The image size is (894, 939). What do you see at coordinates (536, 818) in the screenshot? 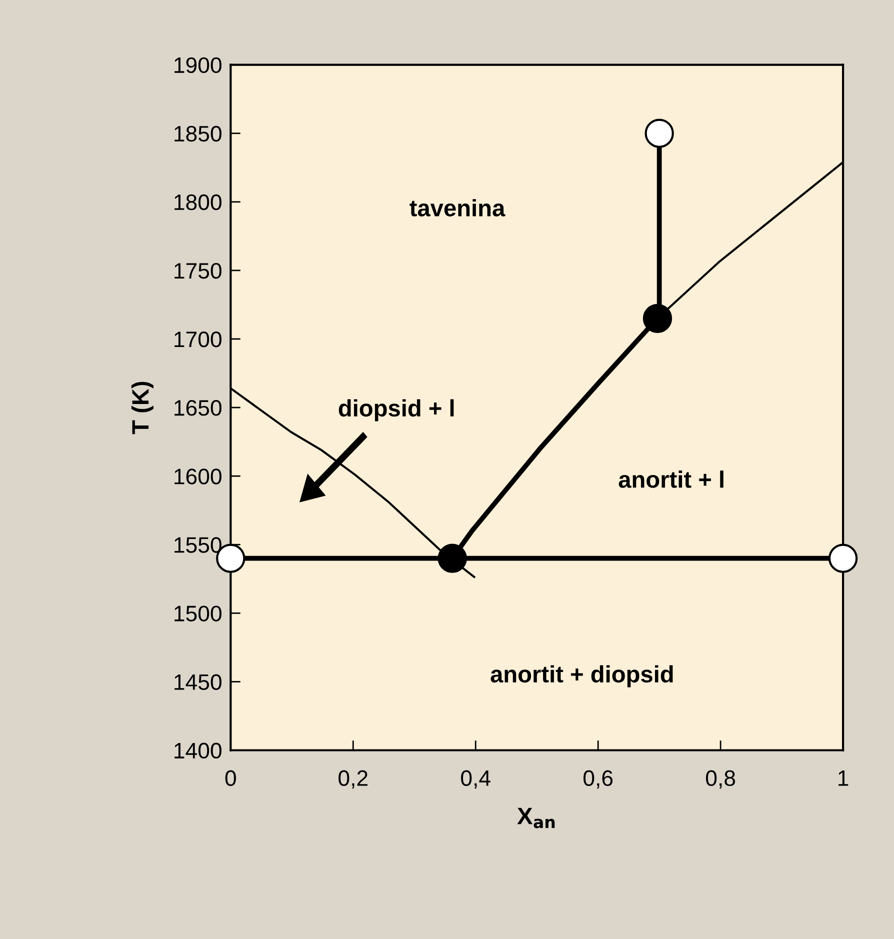
I see `x-axis-title: X$_{an}$` at bounding box center [536, 818].